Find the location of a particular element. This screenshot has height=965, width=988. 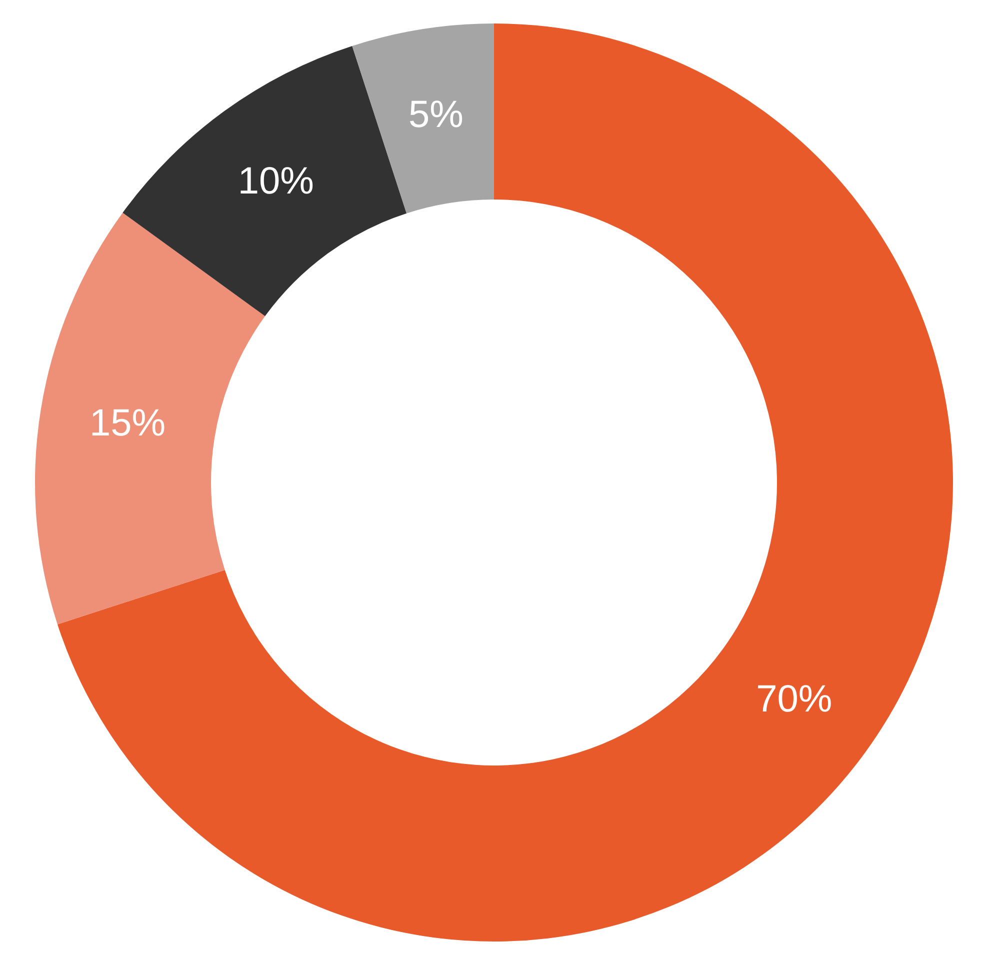

data-label: 70% is located at coordinates (794, 699).